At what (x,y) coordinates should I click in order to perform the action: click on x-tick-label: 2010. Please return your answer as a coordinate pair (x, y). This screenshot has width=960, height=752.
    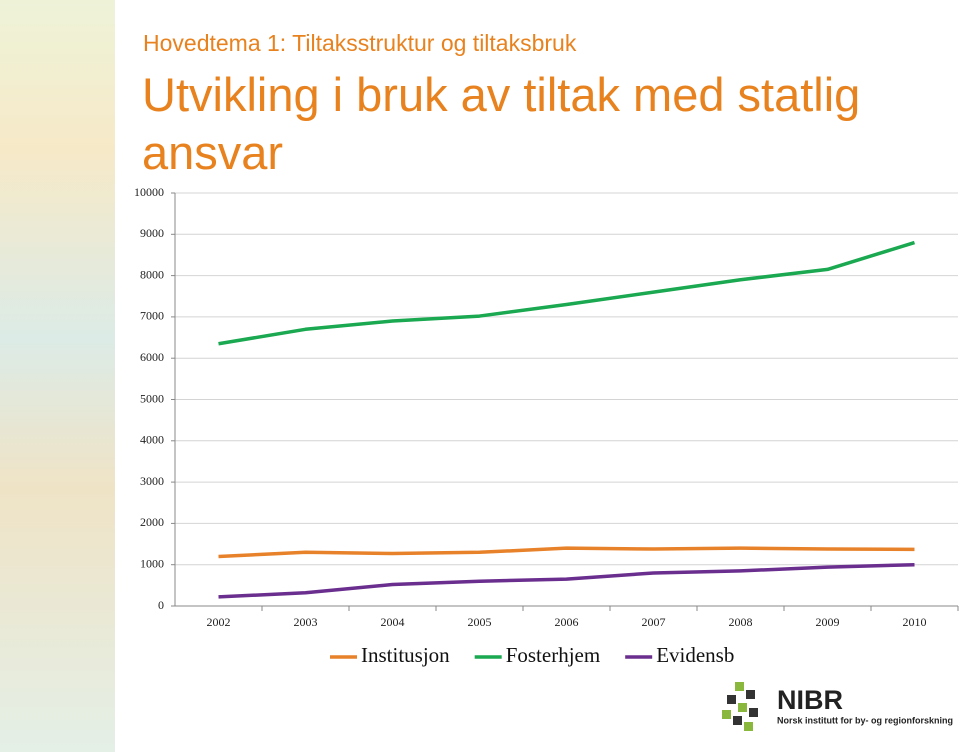
    Looking at the image, I should click on (915, 622).